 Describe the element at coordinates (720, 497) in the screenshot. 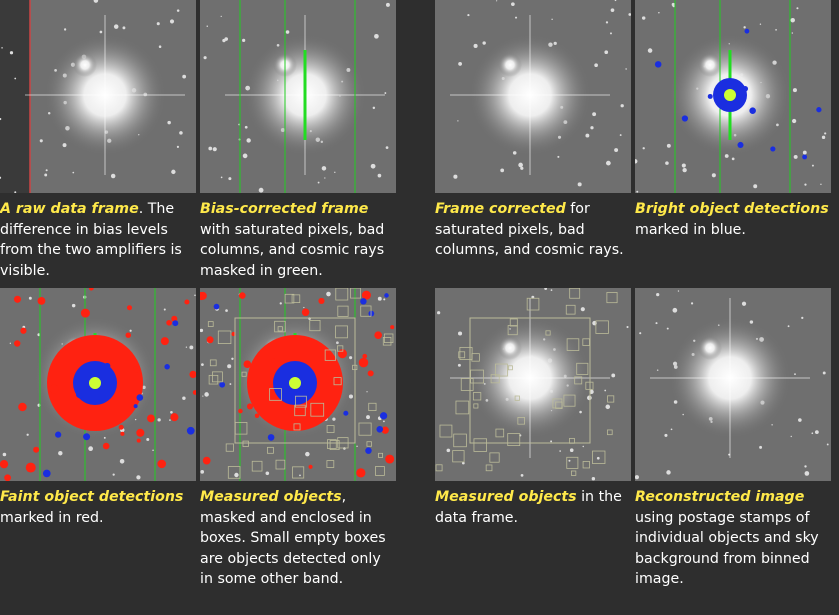

I see `caption-highlight: Reconstructed image` at that location.